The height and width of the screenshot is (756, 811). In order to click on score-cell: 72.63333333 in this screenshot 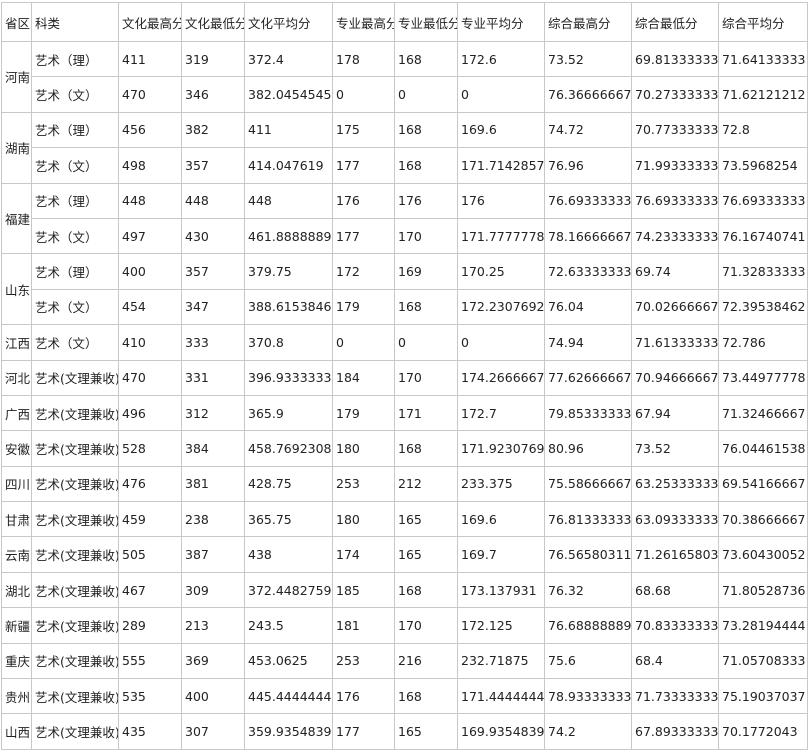, I will do `click(588, 271)`.